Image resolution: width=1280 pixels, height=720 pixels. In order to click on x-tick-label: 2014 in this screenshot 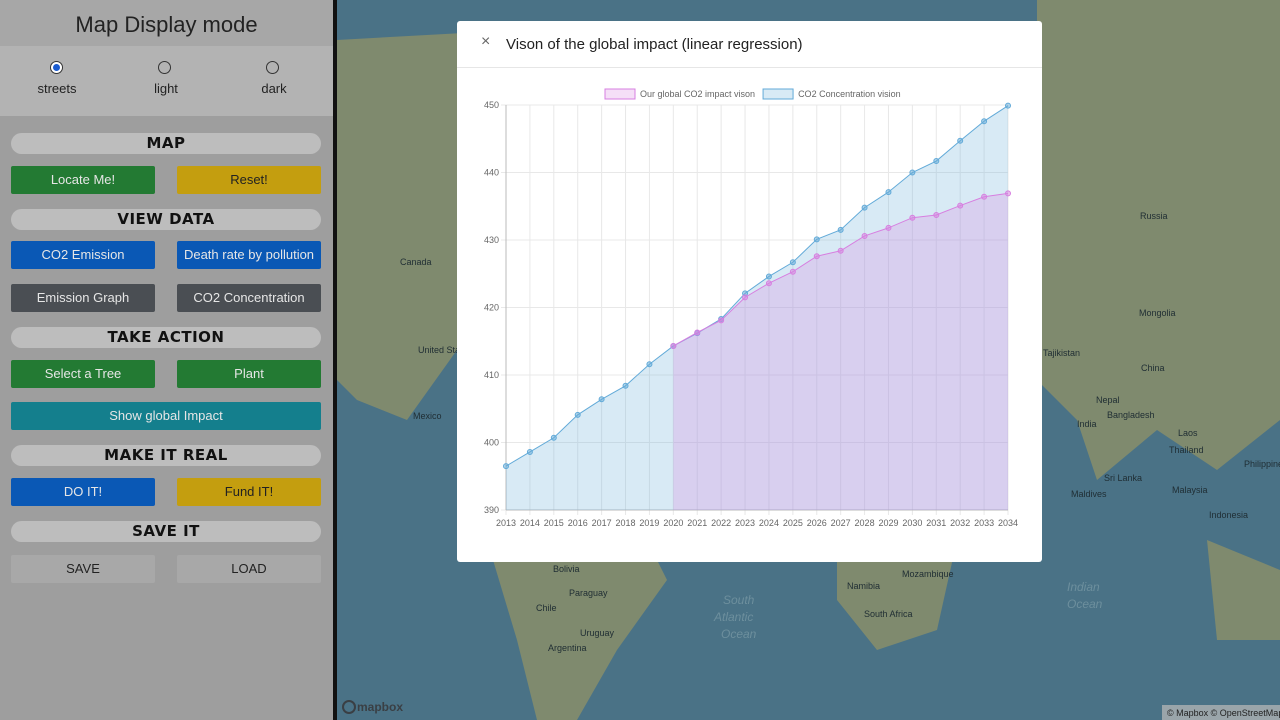, I will do `click(530, 523)`.